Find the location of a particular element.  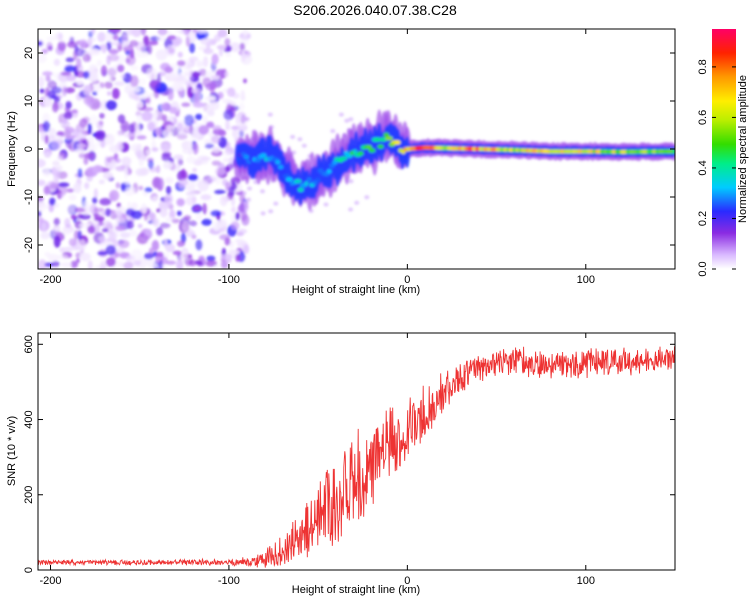

figure-title: S206.2026.040.07.38.C28 is located at coordinates (375, 10).